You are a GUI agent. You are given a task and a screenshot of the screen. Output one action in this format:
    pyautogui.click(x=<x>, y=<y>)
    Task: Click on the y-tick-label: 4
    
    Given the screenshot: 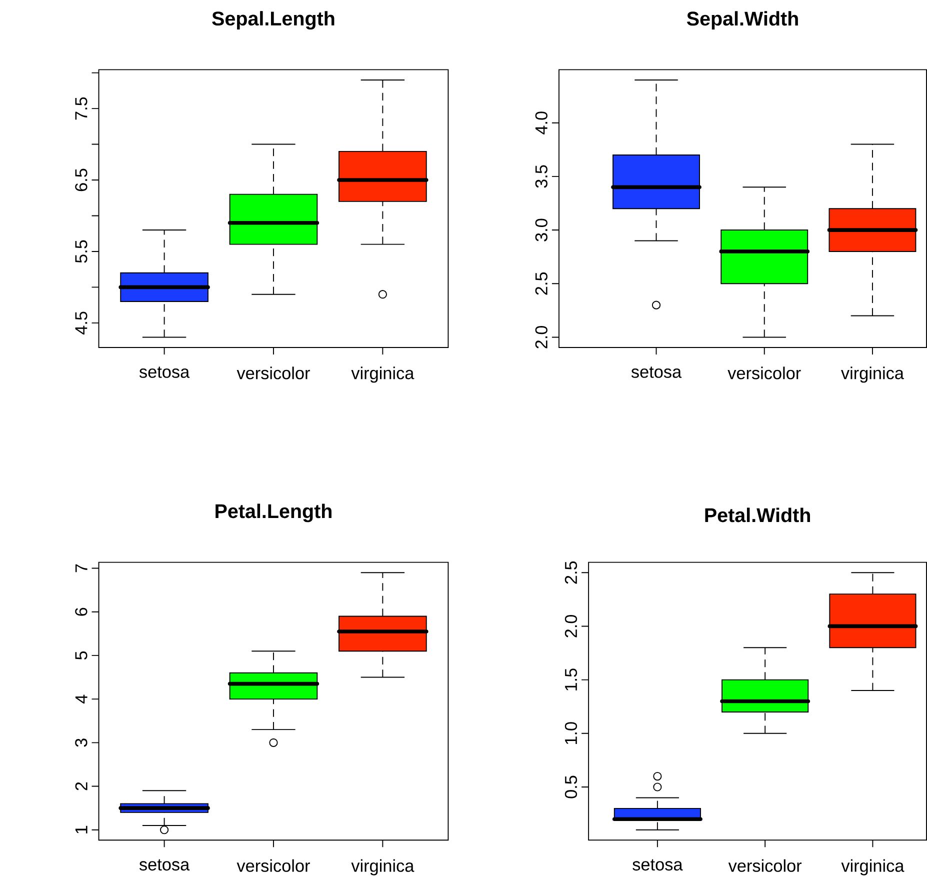 What is the action you would take?
    pyautogui.click(x=81, y=699)
    